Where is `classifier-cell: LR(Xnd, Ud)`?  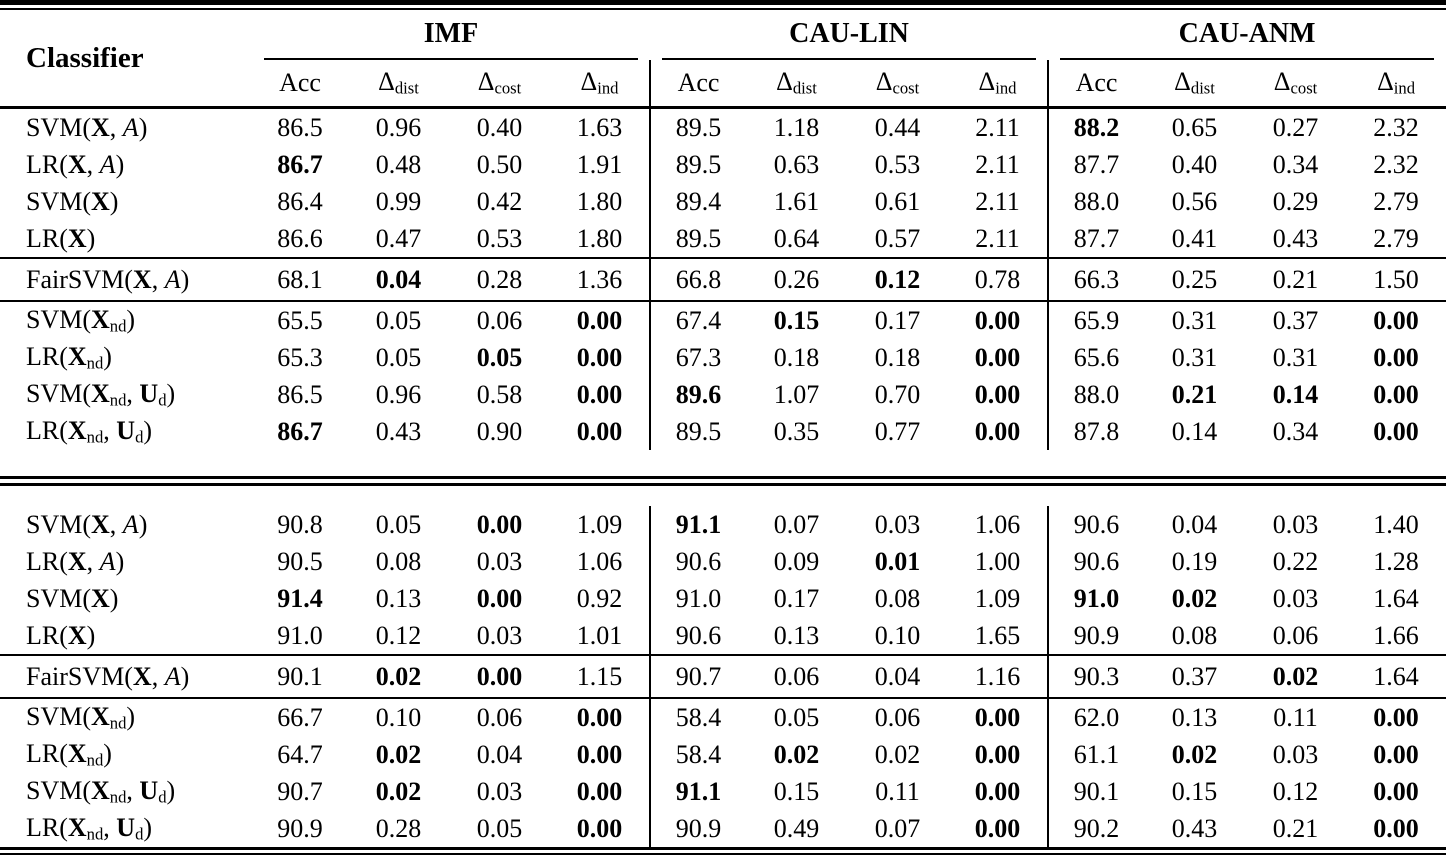 classifier-cell: LR(Xnd, Ud) is located at coordinates (126, 431).